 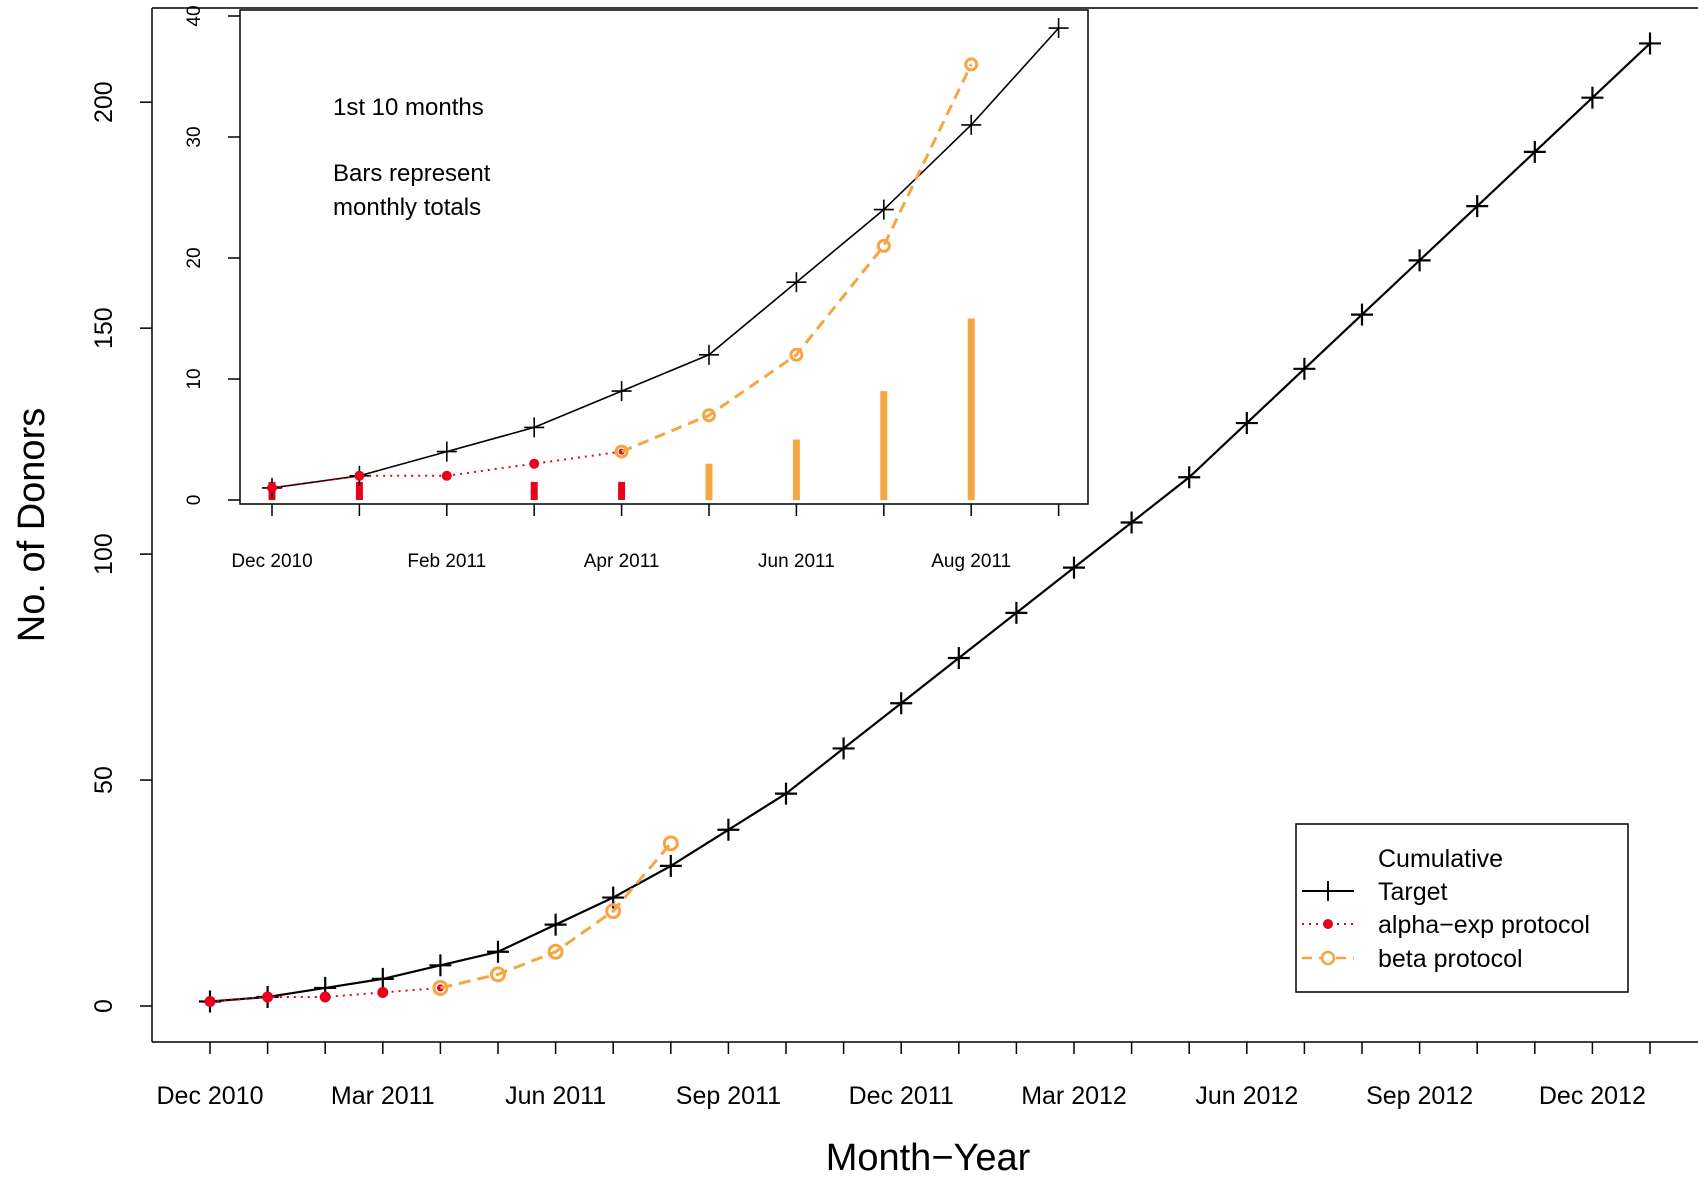 I want to click on main-beta-line, so click(x=556, y=916).